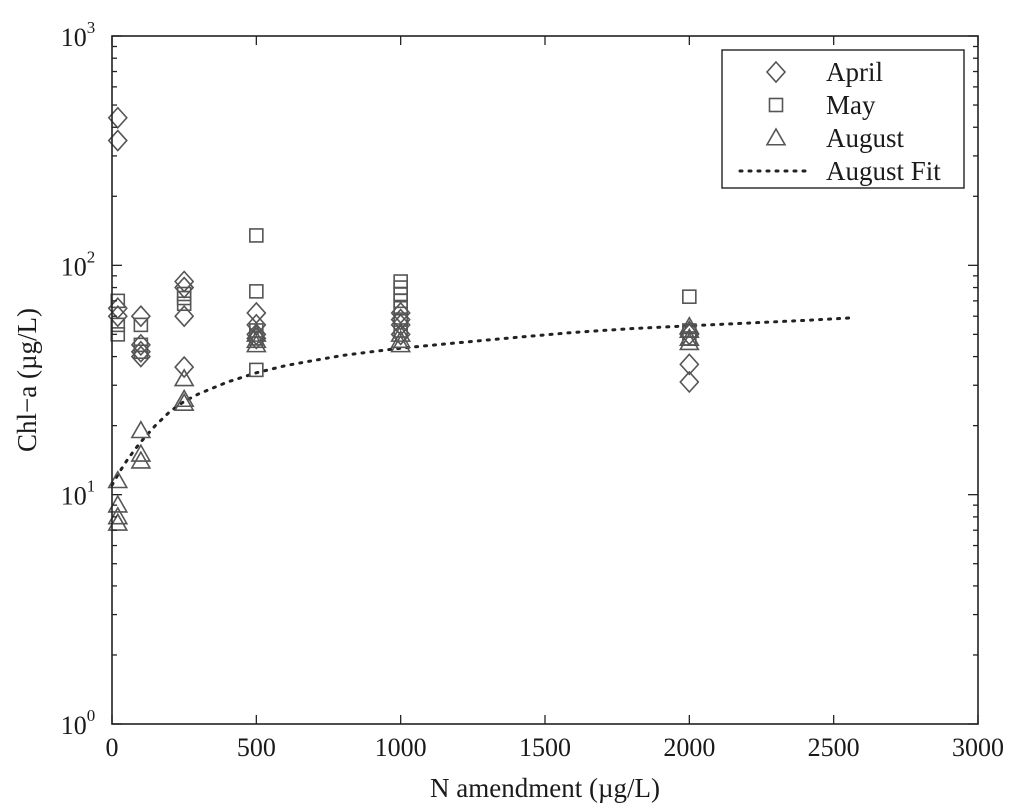  What do you see at coordinates (776, 72) in the screenshot?
I see `legend-april-marker` at bounding box center [776, 72].